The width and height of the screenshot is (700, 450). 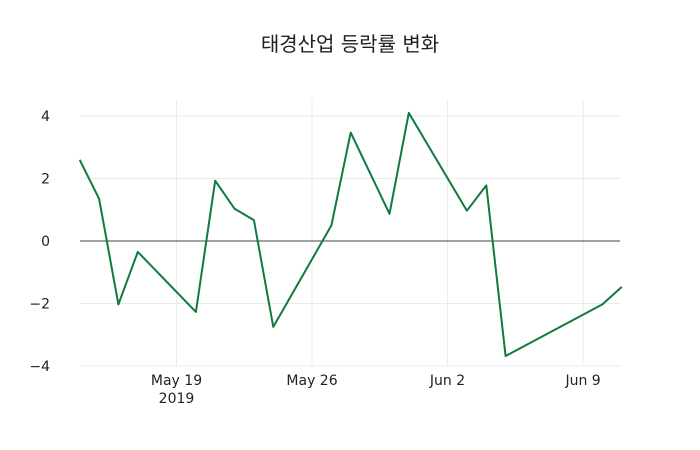 What do you see at coordinates (45, 180) in the screenshot?
I see `y-tick-label: 2` at bounding box center [45, 180].